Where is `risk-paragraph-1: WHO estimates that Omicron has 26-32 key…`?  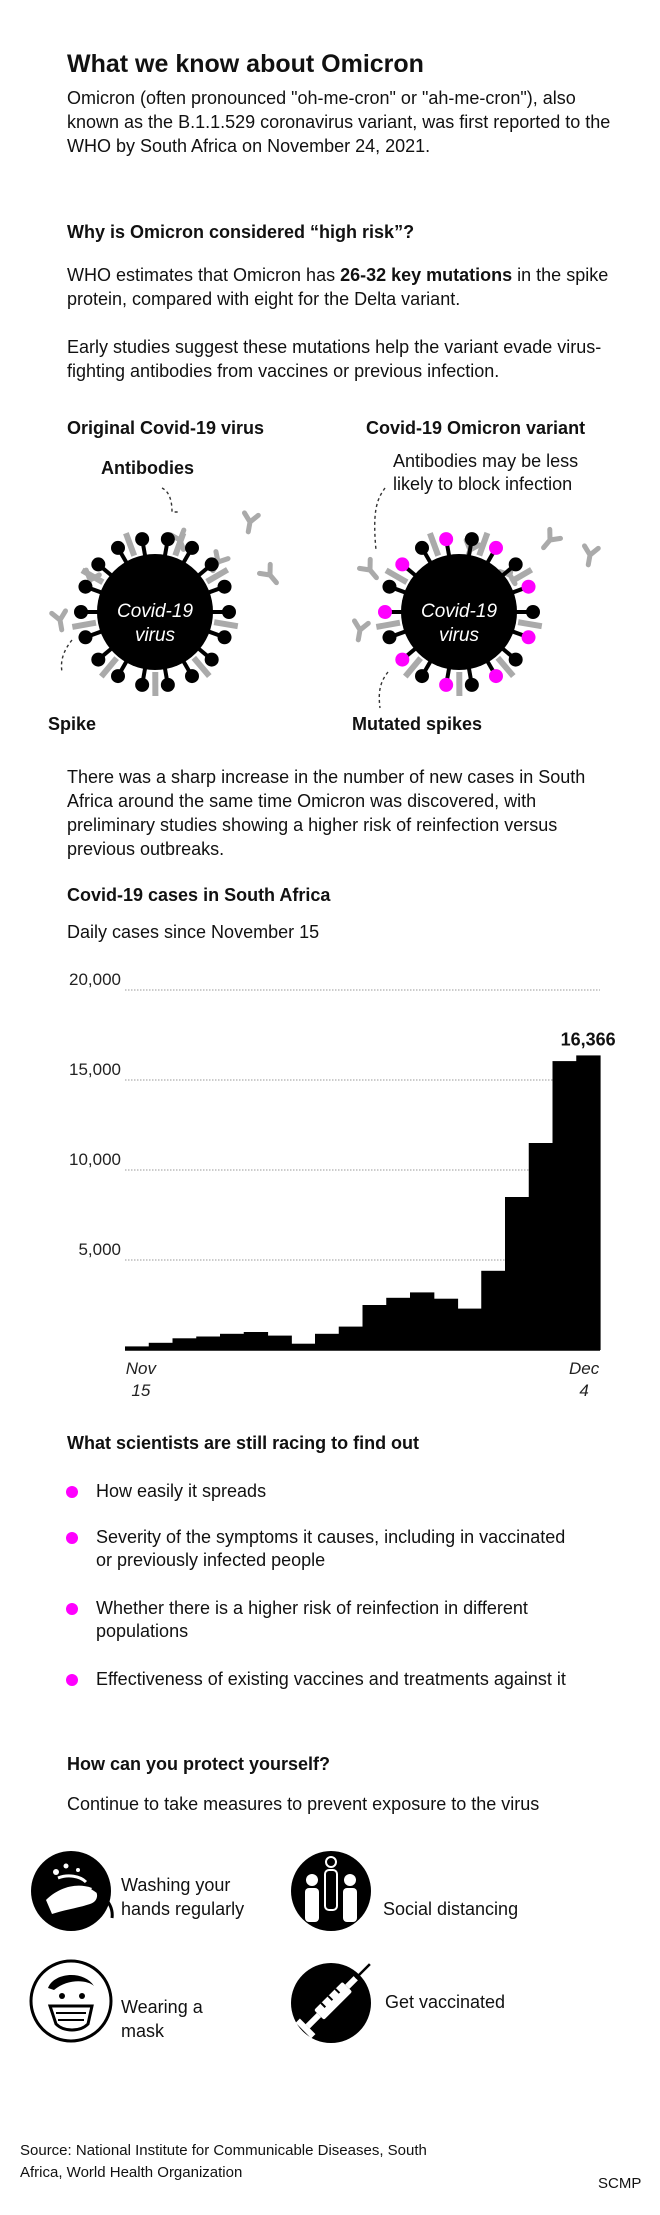
risk-paragraph-1: WHO estimates that Omicron has 26-32 key… is located at coordinates (338, 287).